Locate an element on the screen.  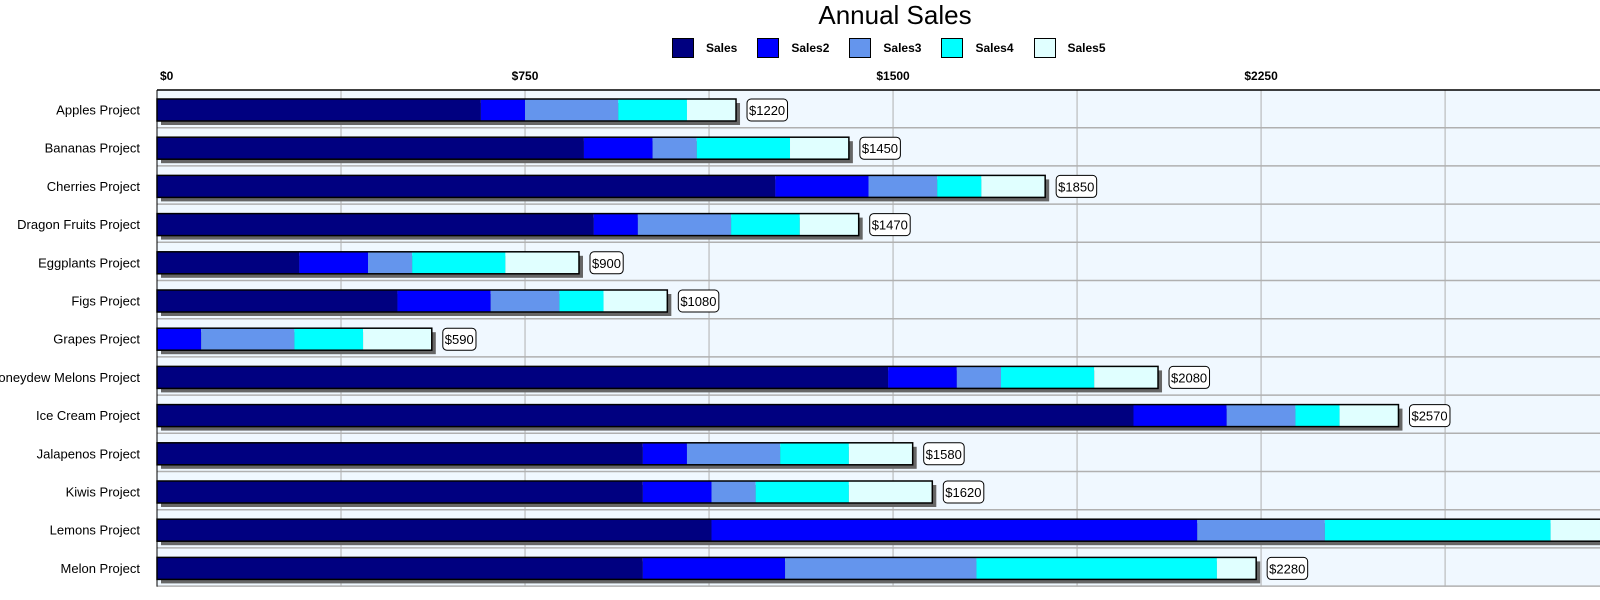
legend-item: Sales is located at coordinates (704, 48).